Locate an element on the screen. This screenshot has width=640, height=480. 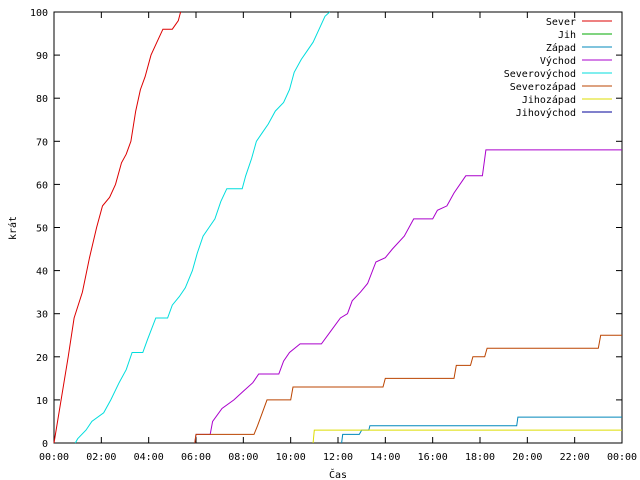
y-tick-label: 0 is located at coordinates (45, 444).